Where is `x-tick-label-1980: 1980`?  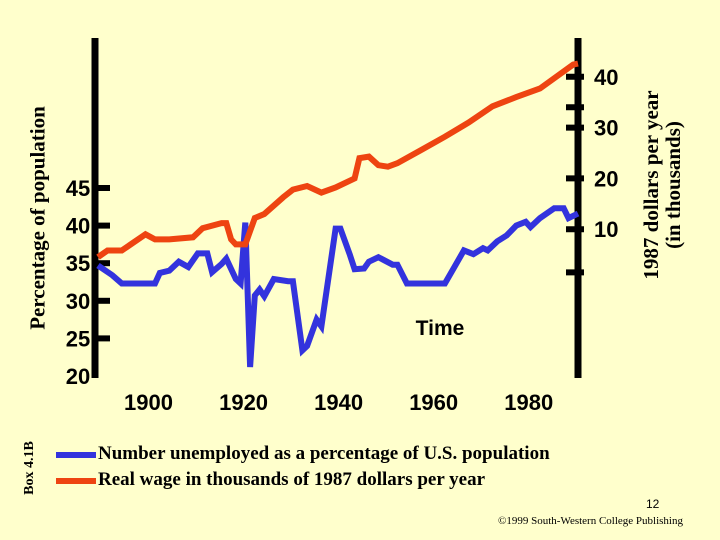
x-tick-label-1980: 1980 is located at coordinates (528, 402).